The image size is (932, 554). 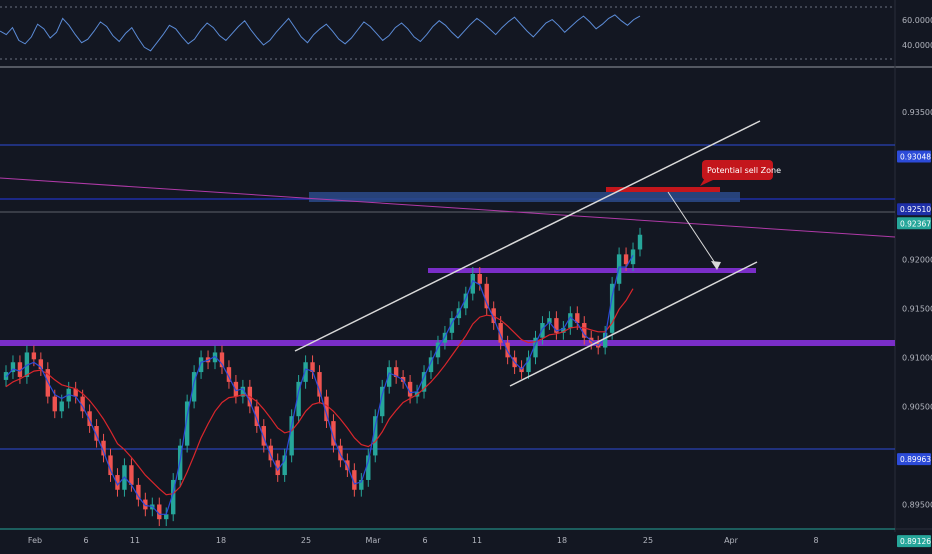 What do you see at coordinates (692, 229) in the screenshot?
I see `projection-arrow-line` at bounding box center [692, 229].